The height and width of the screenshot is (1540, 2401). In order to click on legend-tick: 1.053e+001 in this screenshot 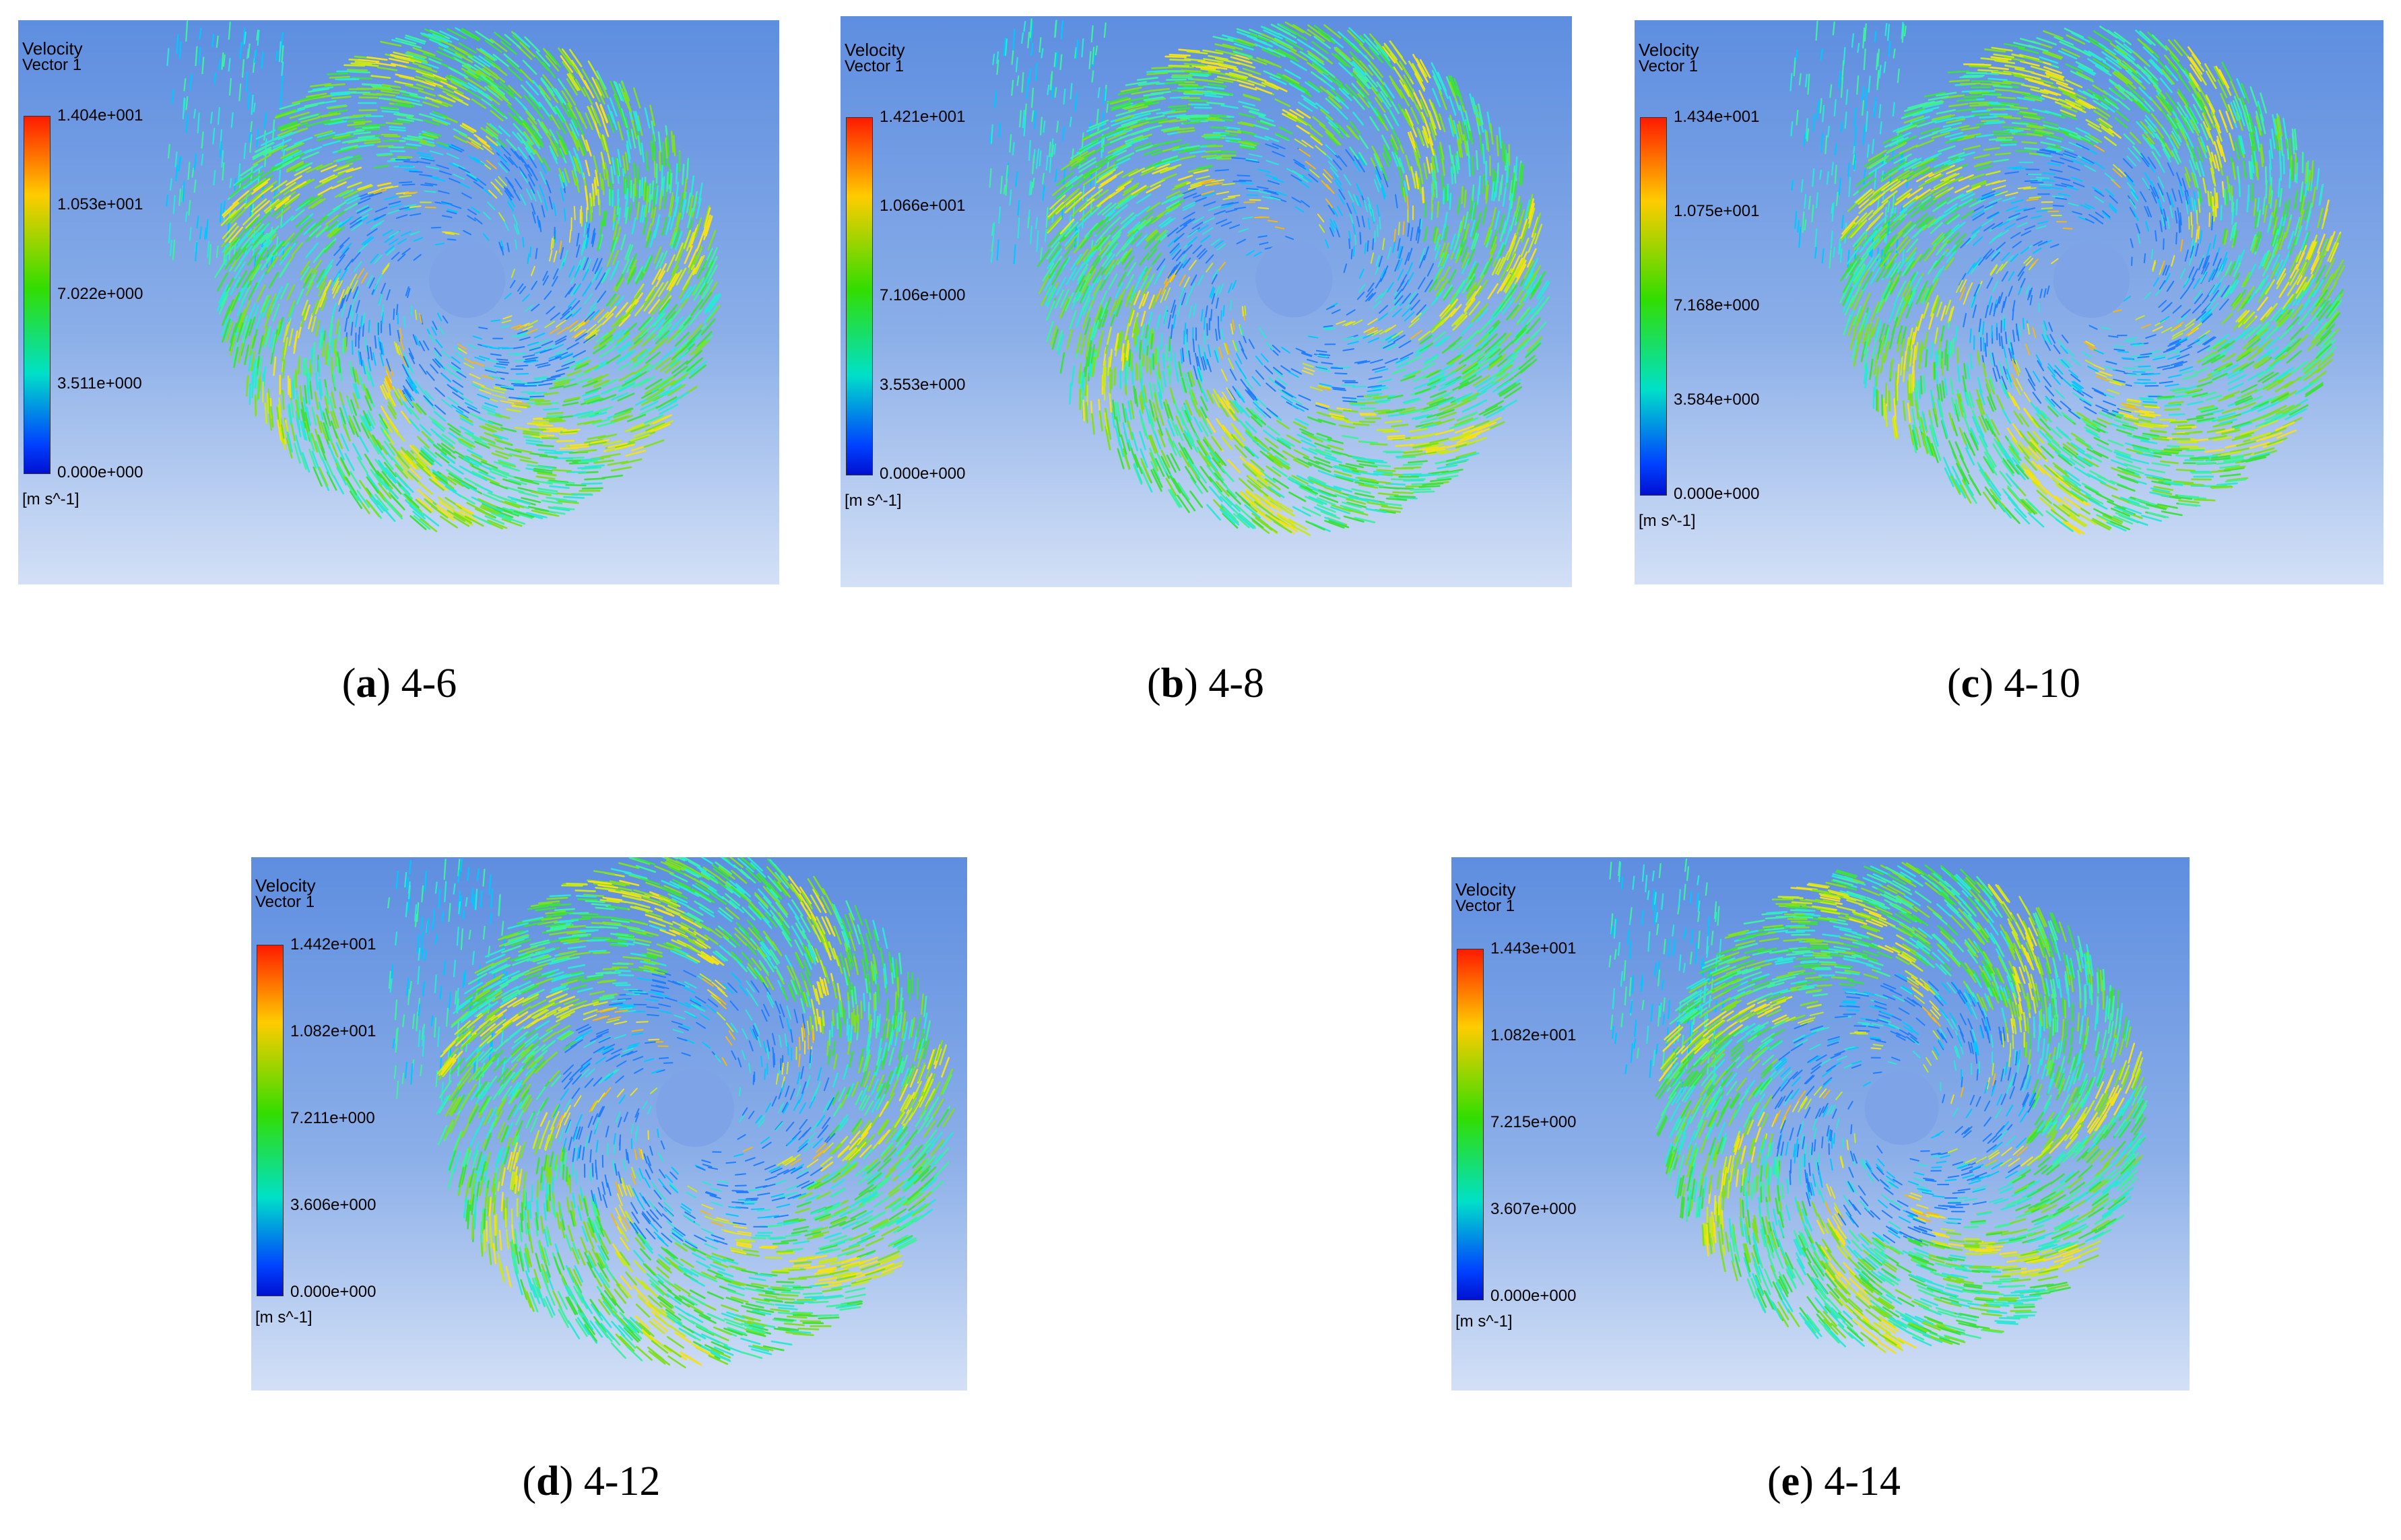, I will do `click(100, 204)`.